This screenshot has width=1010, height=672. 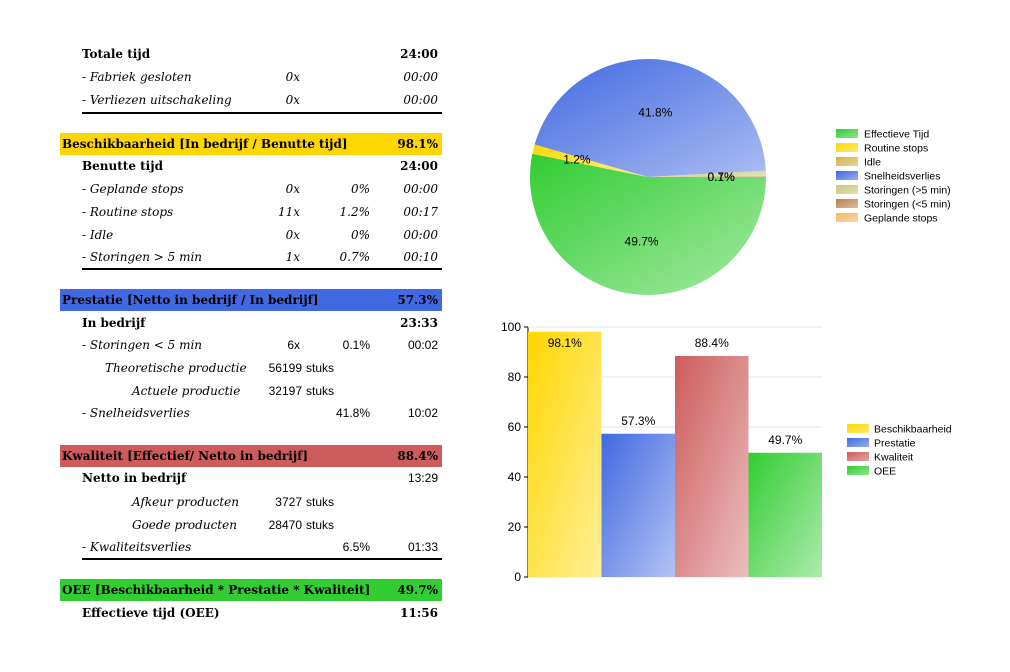 I want to click on pct: 0.1%, so click(x=356, y=345).